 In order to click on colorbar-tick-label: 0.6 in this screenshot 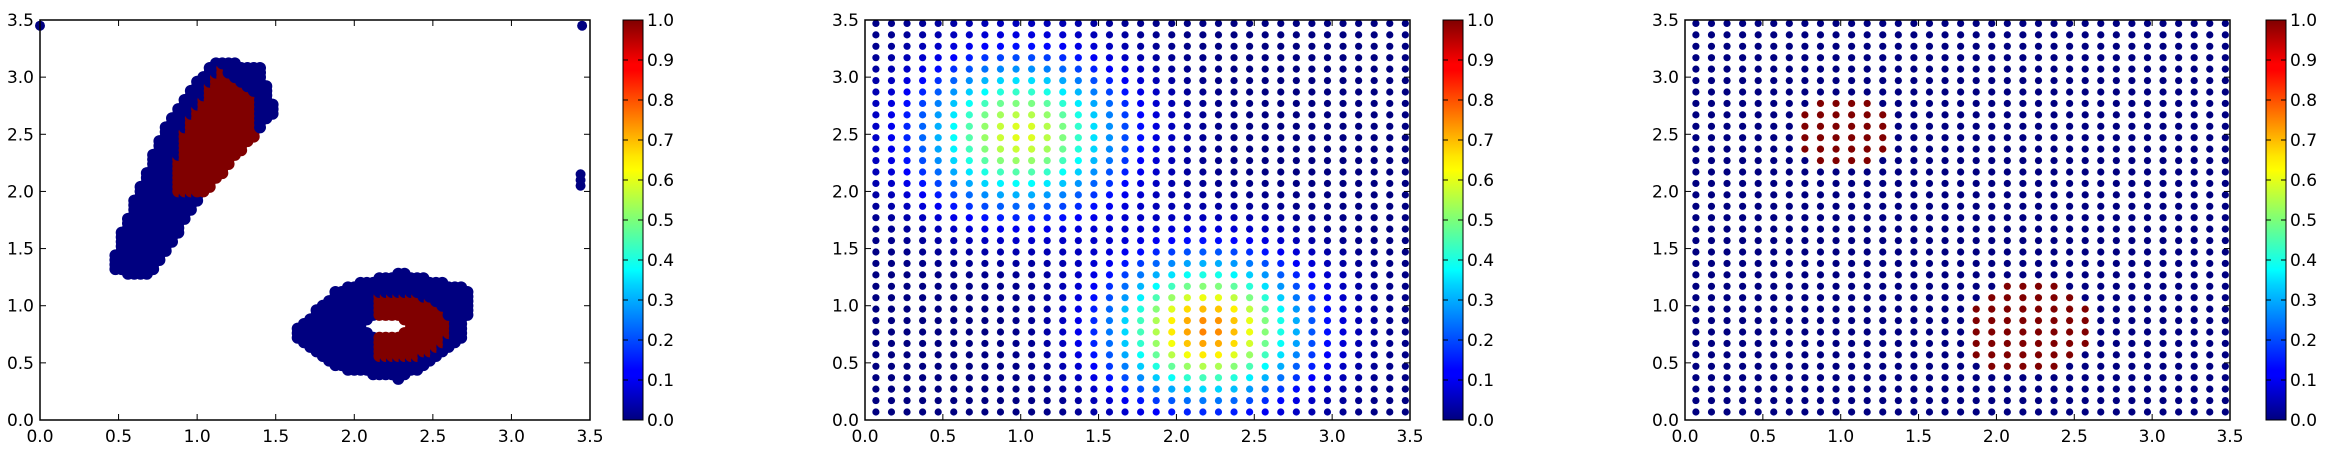, I will do `click(1480, 181)`.